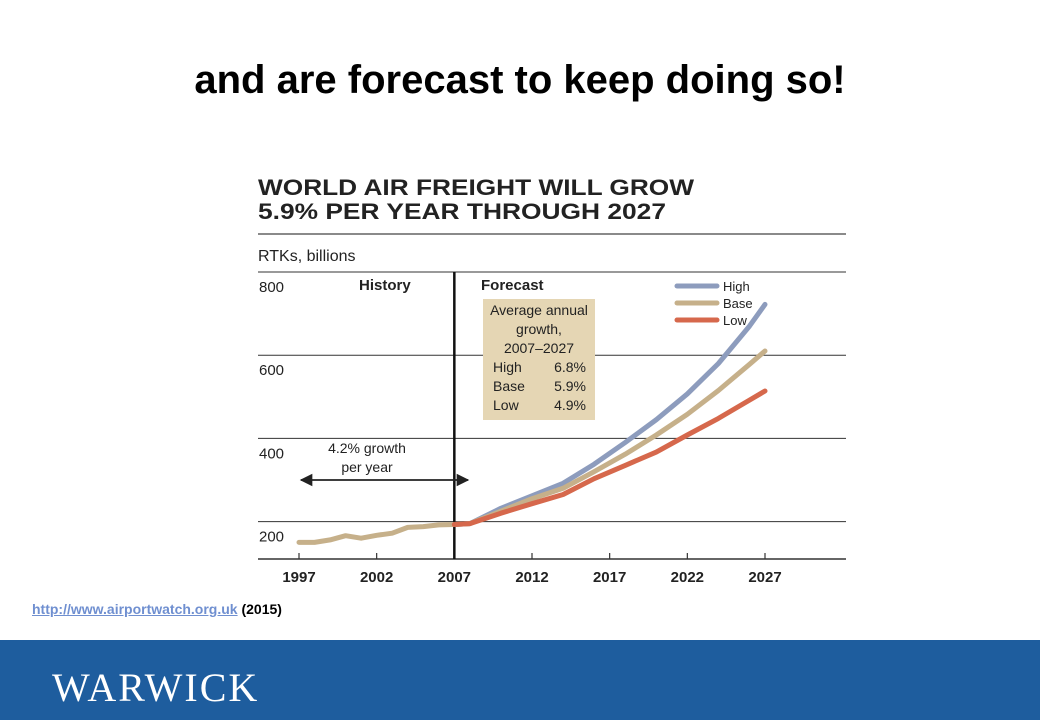  I want to click on warwick-logo: WARWICK, so click(156, 687).